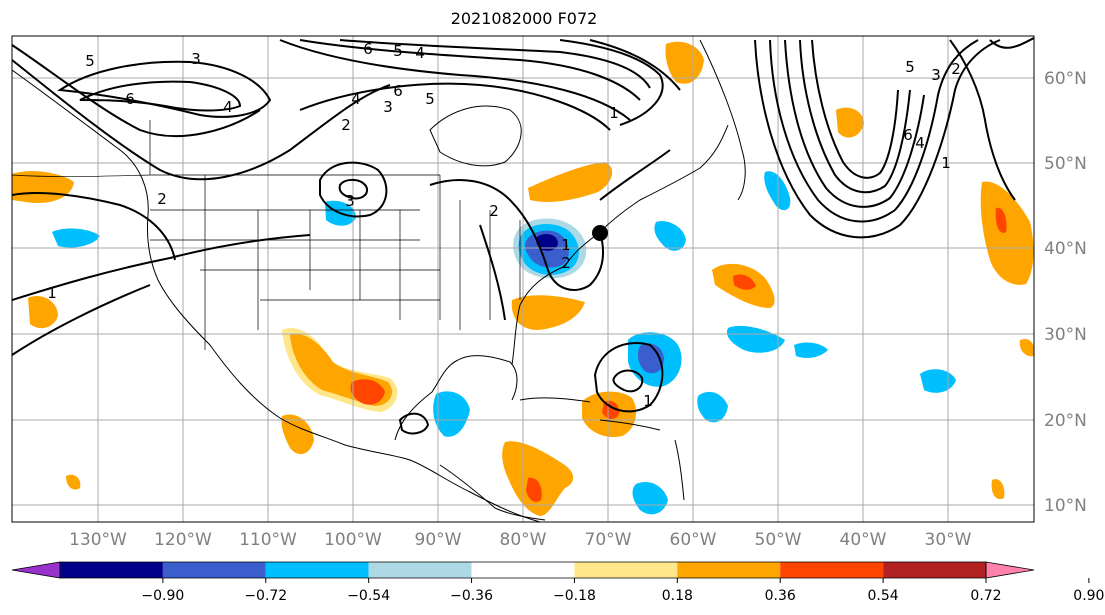 This screenshot has width=1105, height=615. What do you see at coordinates (523, 540) in the screenshot?
I see `longitude-label: 80°W` at bounding box center [523, 540].